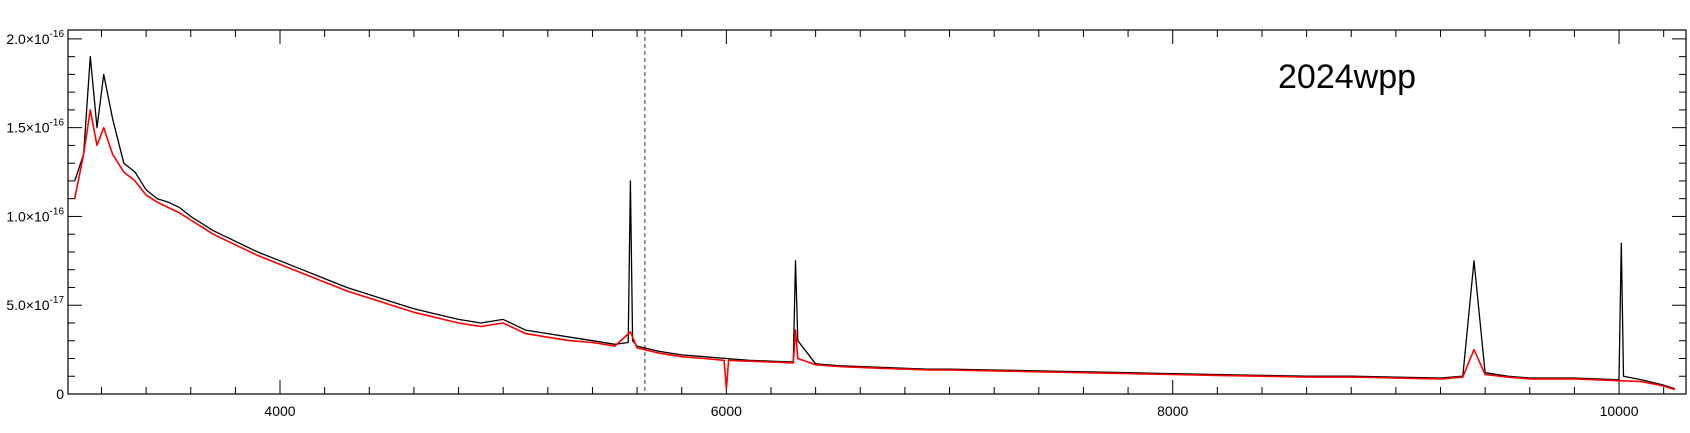 This screenshot has width=1690, height=433. I want to click on object-label: 2024wpp, so click(1347, 77).